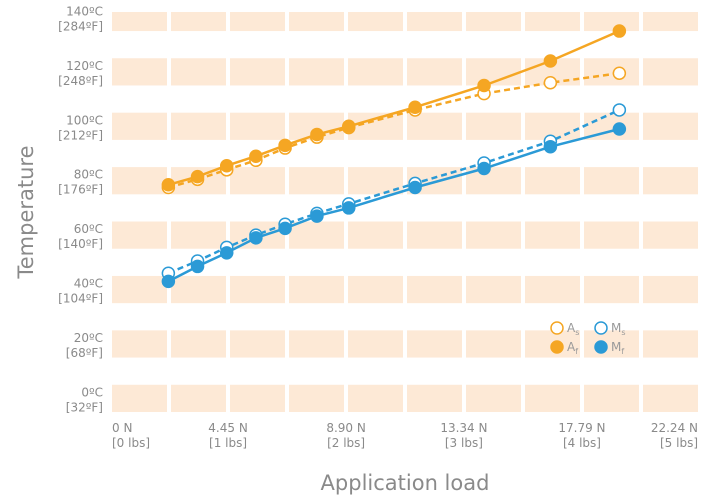 Image resolution: width=720 pixels, height=500 pixels. I want to click on y-tick-label: 100ºC, so click(84, 120).